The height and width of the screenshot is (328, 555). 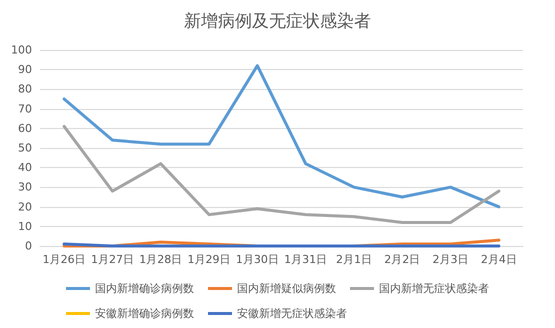 What do you see at coordinates (257, 259) in the screenshot?
I see `x-tick-label: 1月30日` at bounding box center [257, 259].